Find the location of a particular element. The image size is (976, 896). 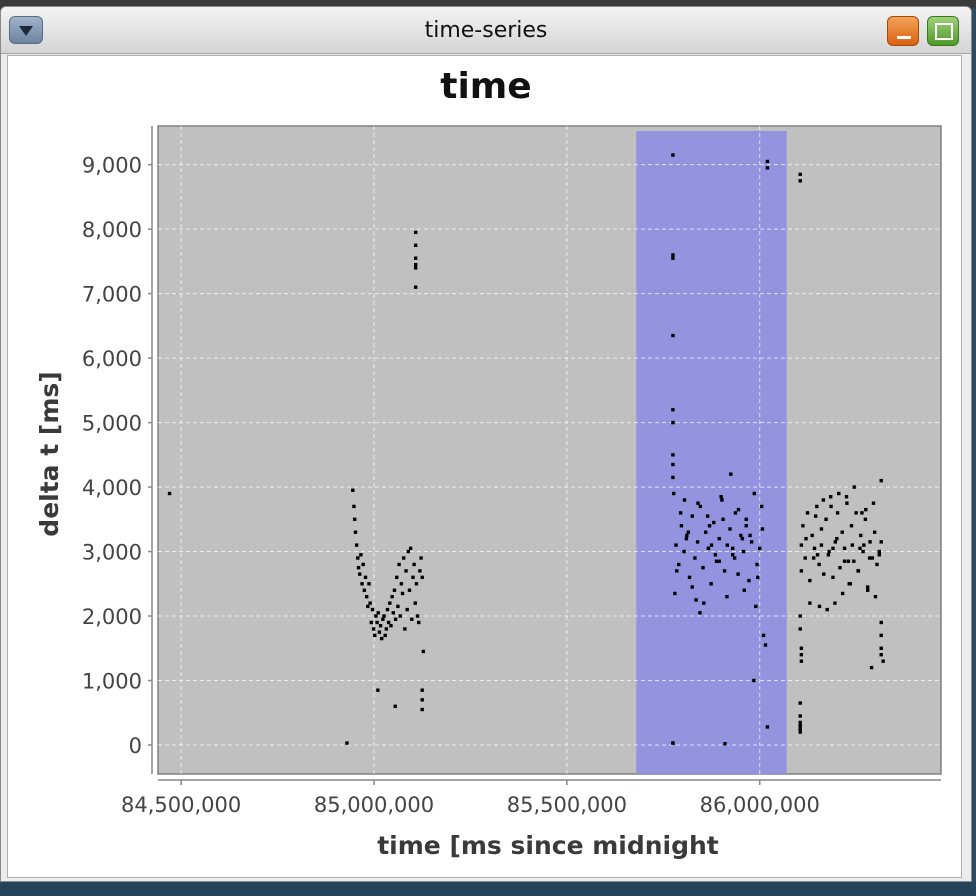

desktop-bottom is located at coordinates (488, 889).